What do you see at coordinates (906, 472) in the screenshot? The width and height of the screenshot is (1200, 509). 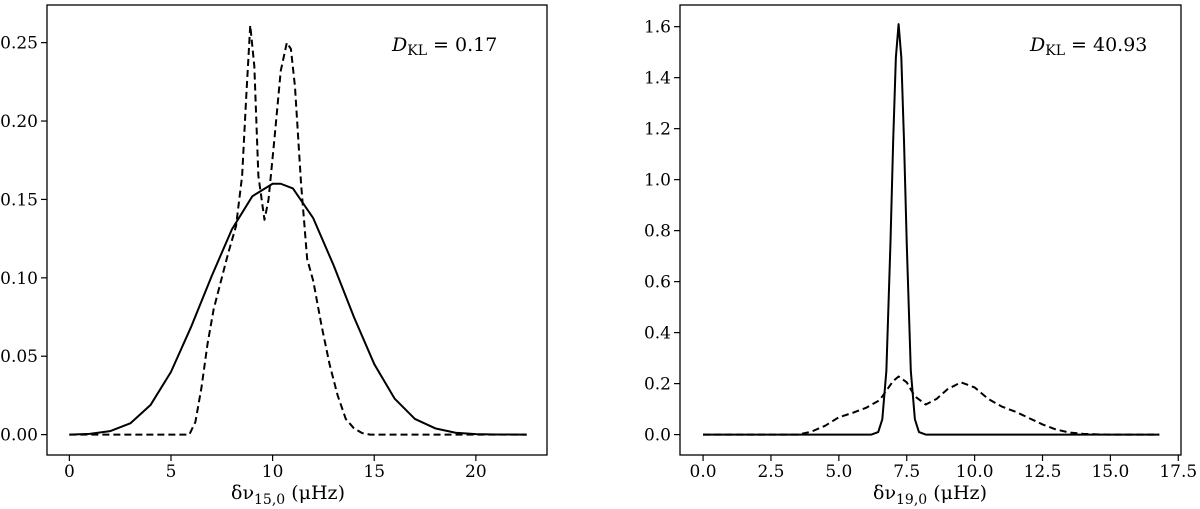 I see `right-x-tick-label: 7.5` at bounding box center [906, 472].